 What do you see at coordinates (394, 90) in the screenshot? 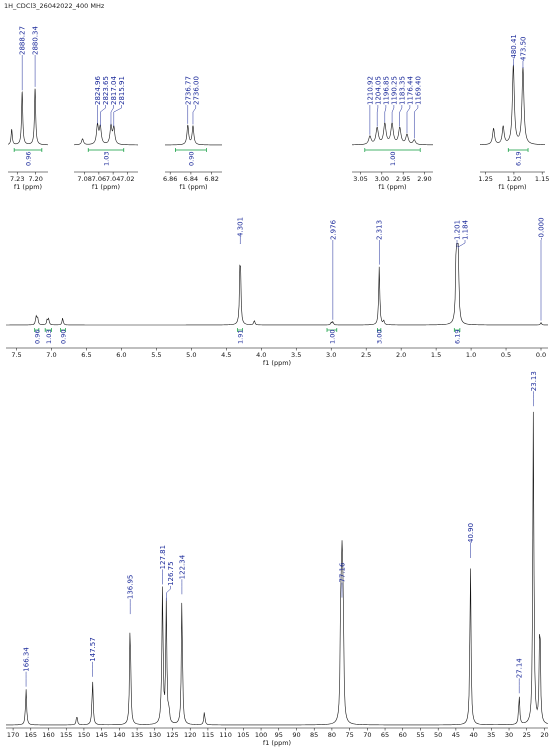
I see `inset4-peak-label: 1190.25` at bounding box center [394, 90].